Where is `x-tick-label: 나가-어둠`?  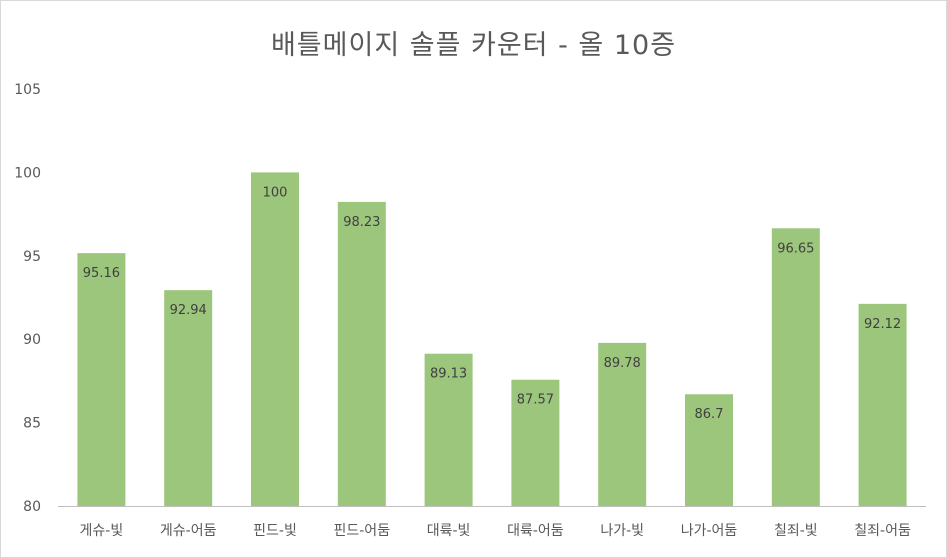 x-tick-label: 나가-어둠 is located at coordinates (709, 531).